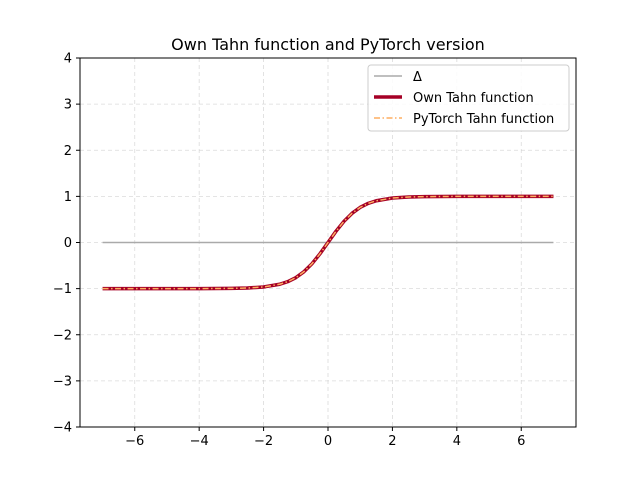 This screenshot has height=480, width=640. I want to click on y-tick-label: 1, so click(68, 197).